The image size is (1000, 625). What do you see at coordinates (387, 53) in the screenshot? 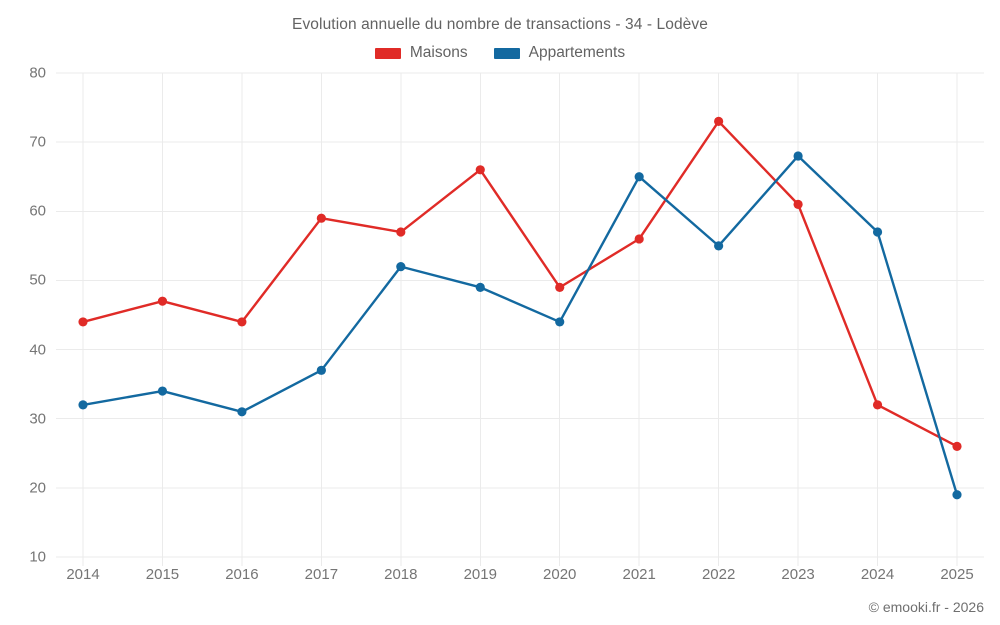
I see `legend-swatch-maisons` at bounding box center [387, 53].